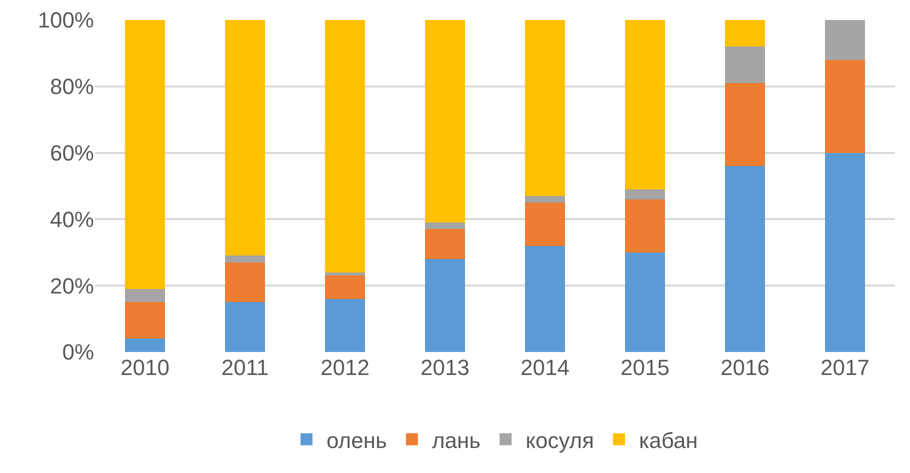 This screenshot has width=910, height=473. I want to click on x-tick-label: 2011, so click(245, 367).